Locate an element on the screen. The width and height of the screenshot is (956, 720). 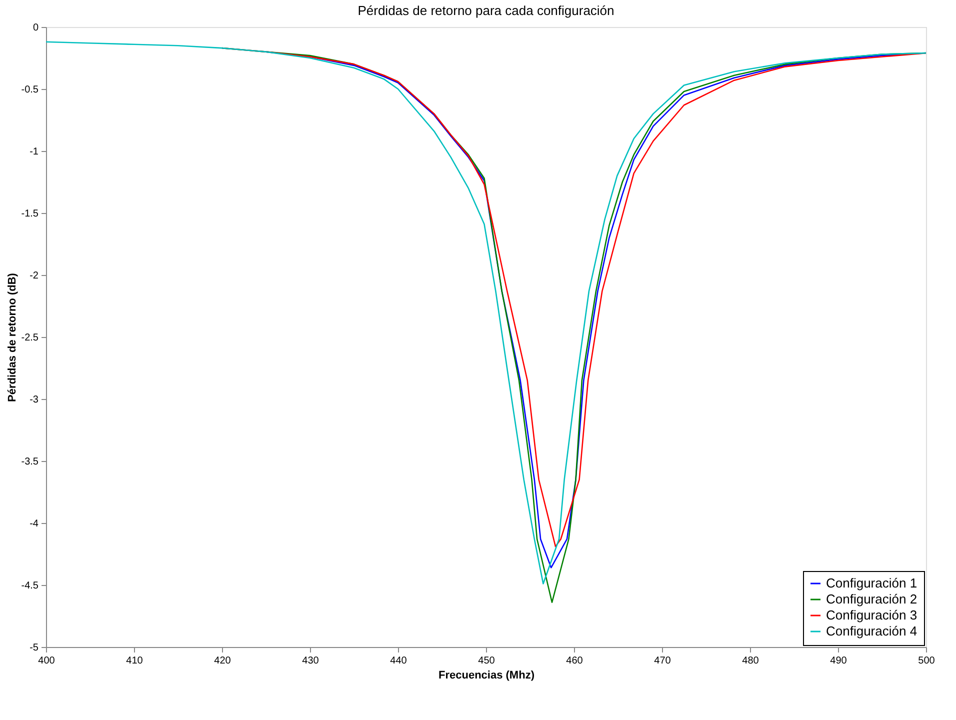
y-tick-label: -3.5 is located at coordinates (30, 462).